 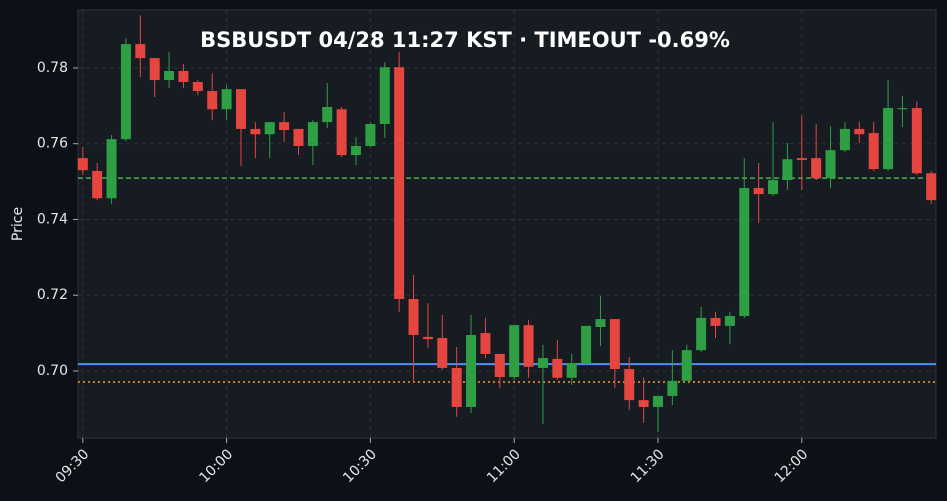 I want to click on y-tick-label: 0.78, so click(x=52, y=68).